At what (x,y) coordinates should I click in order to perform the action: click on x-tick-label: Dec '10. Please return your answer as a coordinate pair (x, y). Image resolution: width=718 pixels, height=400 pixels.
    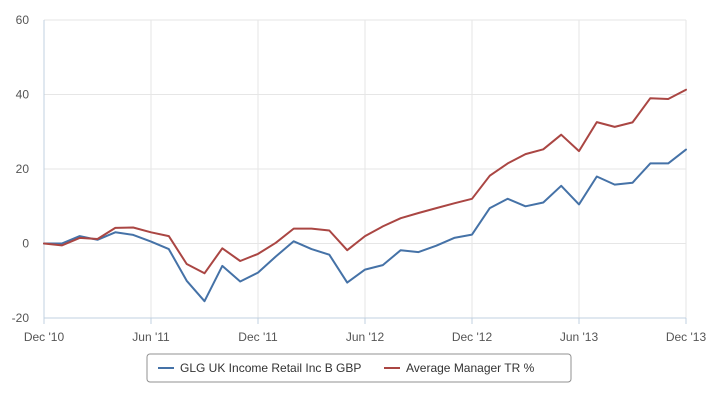
    Looking at the image, I should click on (44, 337).